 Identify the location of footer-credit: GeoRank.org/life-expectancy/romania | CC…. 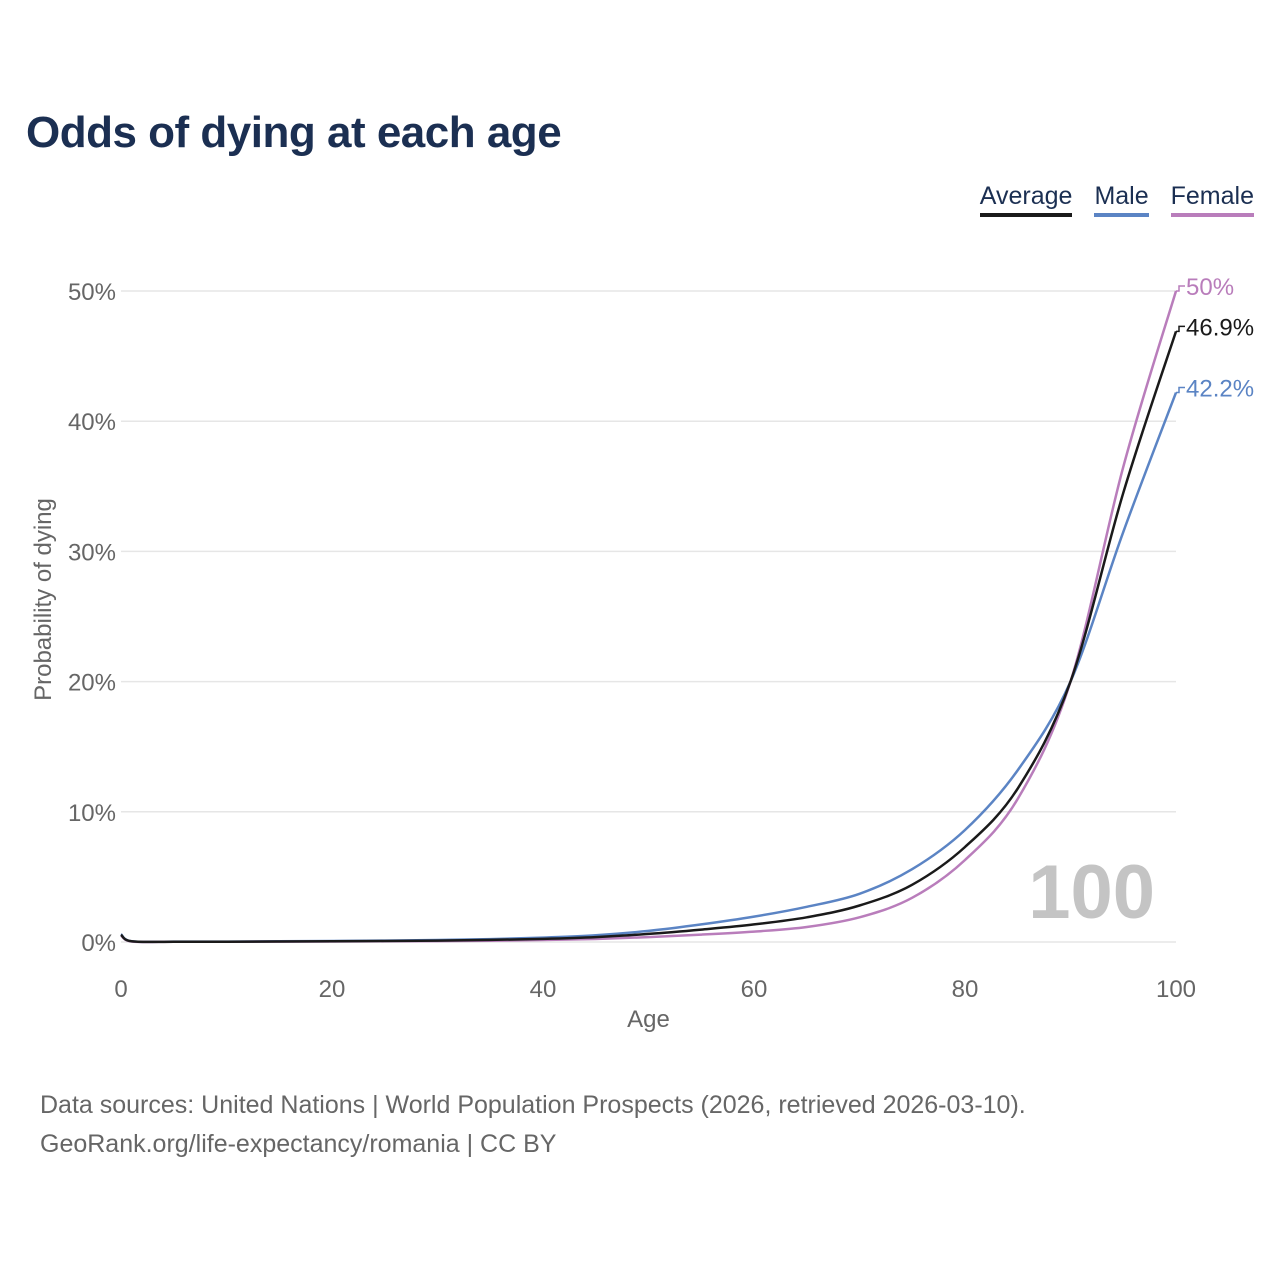
(298, 1144).